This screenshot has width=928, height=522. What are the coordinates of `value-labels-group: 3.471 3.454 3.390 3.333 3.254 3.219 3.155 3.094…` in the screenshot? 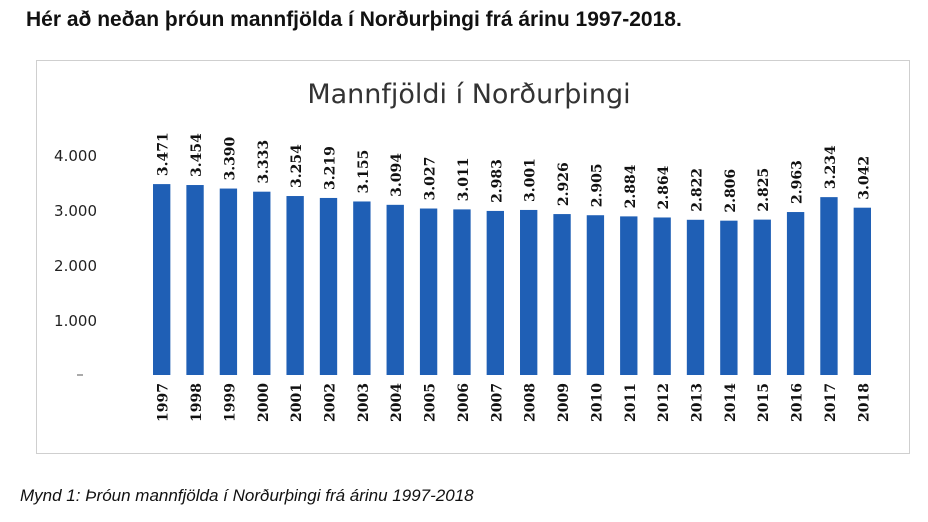 It's located at (514, 172).